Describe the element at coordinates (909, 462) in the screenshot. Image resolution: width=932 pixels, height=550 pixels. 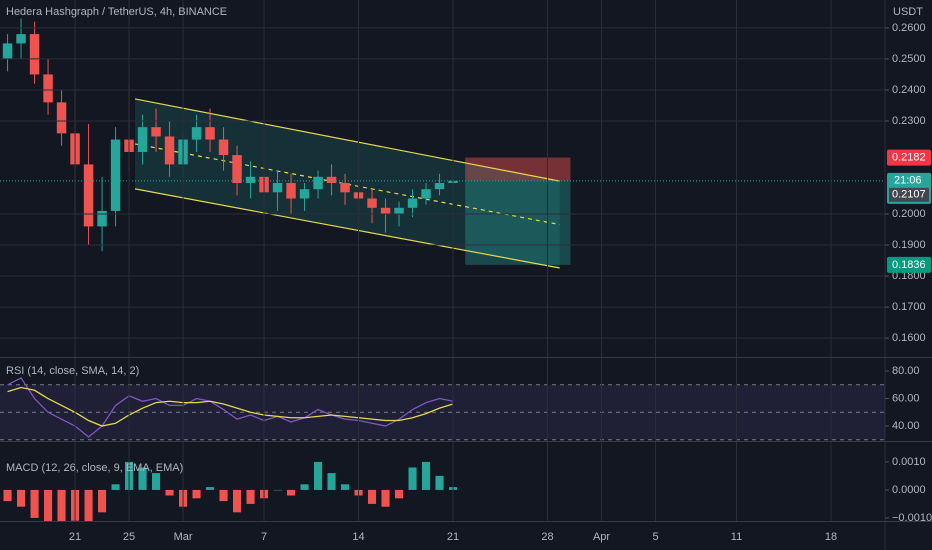
I see `y-tick-label: 0.0010` at that location.